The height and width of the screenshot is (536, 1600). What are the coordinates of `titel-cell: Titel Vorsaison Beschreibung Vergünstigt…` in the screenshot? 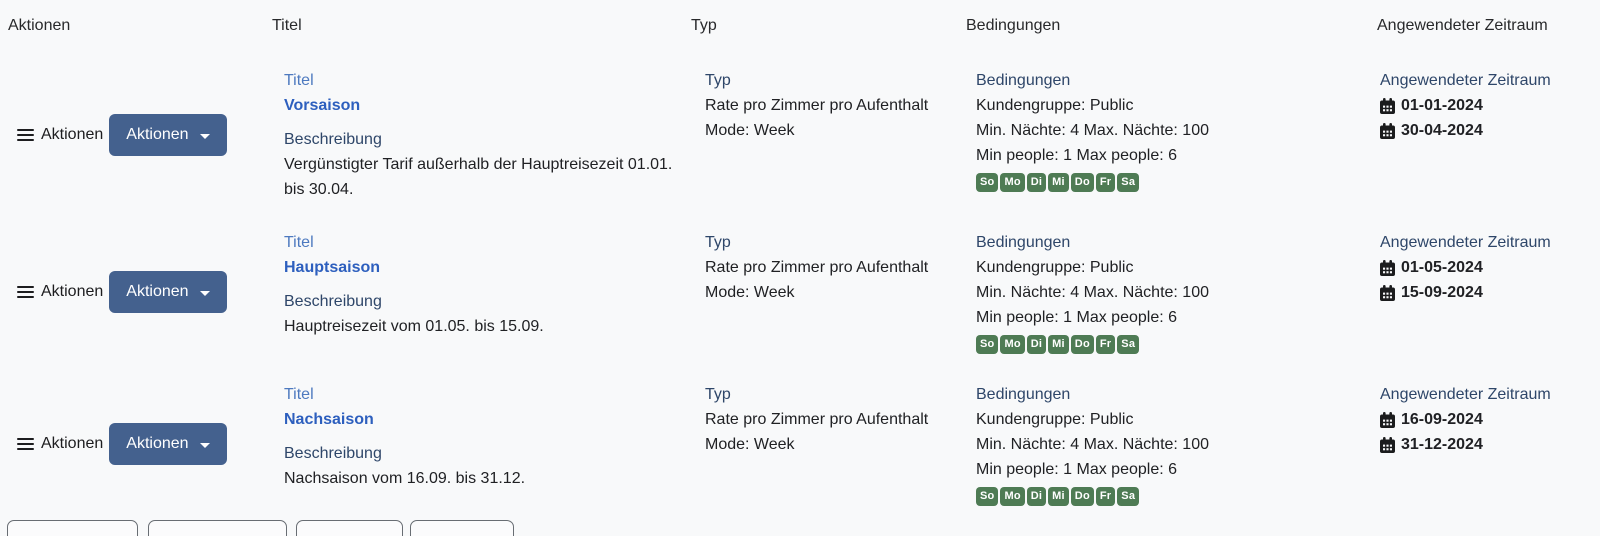 It's located at (473, 134).